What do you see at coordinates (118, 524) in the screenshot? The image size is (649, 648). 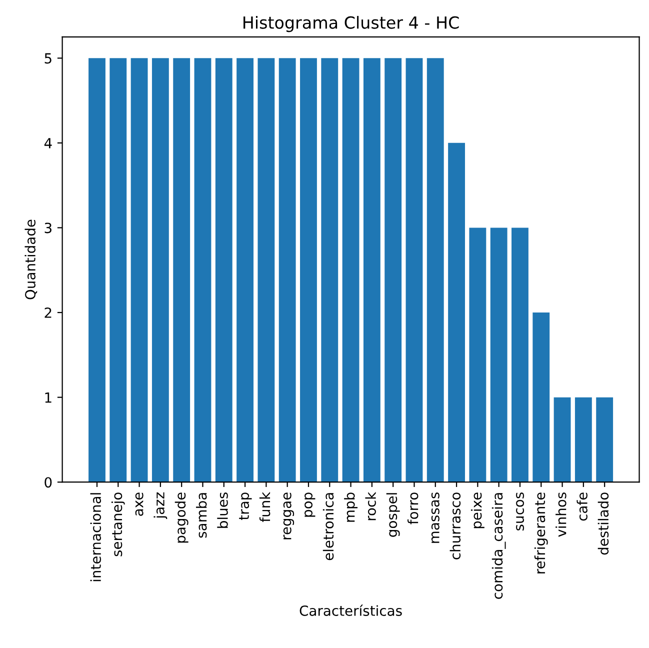 I see `x-tick-label: sertanejo` at bounding box center [118, 524].